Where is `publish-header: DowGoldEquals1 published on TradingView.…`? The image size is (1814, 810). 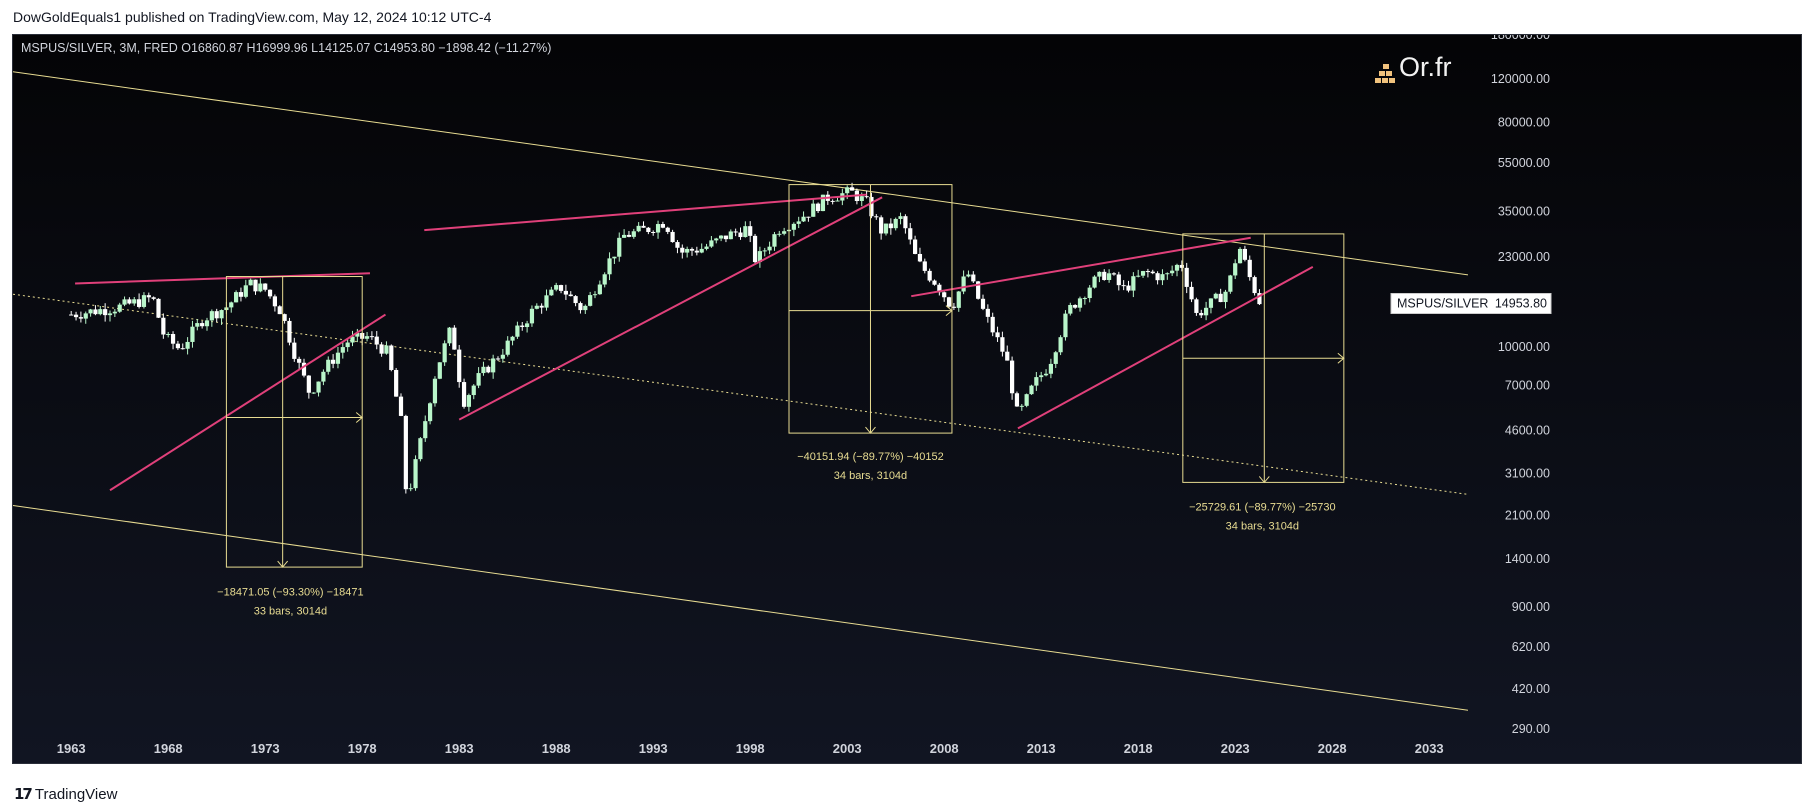
publish-header: DowGoldEquals1 published on TradingView.… is located at coordinates (907, 17).